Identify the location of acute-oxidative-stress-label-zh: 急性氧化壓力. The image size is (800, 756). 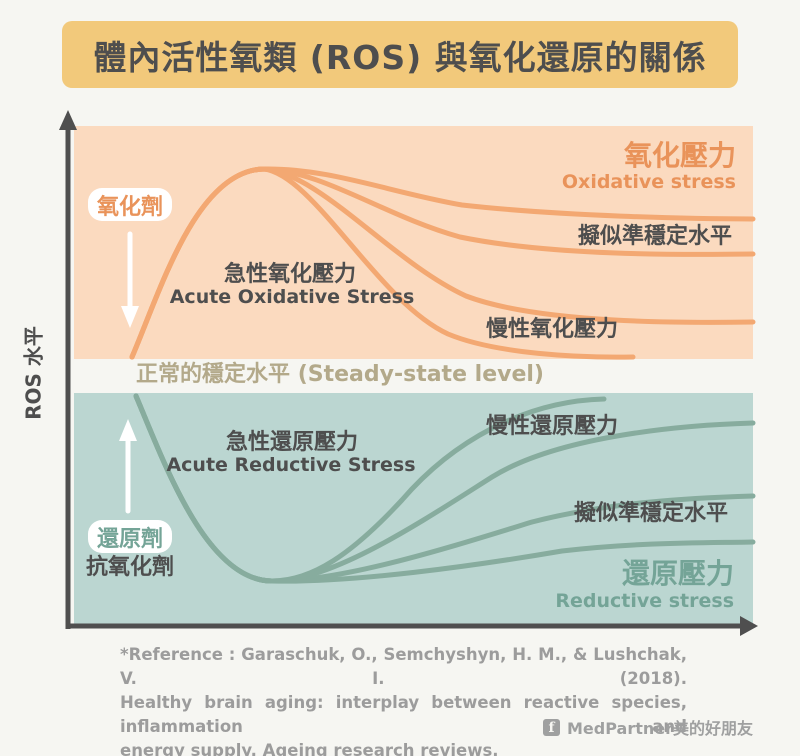
(290, 274).